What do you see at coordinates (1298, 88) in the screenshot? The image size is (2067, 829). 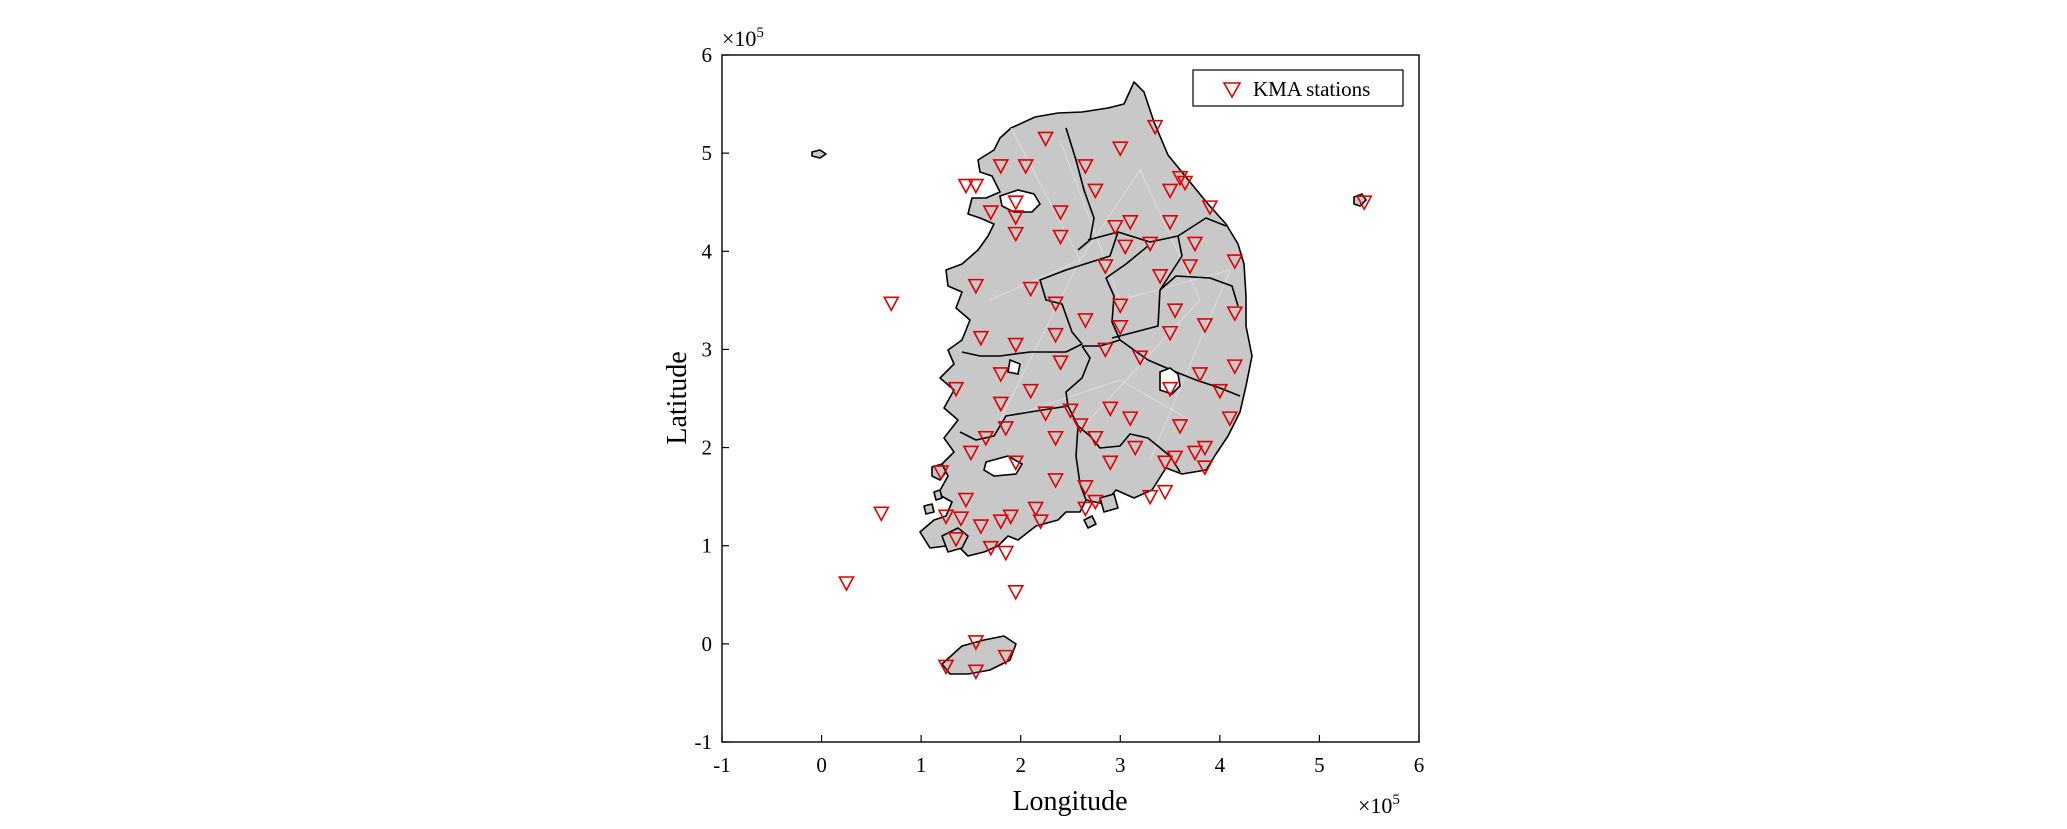 I see `legend-box` at bounding box center [1298, 88].